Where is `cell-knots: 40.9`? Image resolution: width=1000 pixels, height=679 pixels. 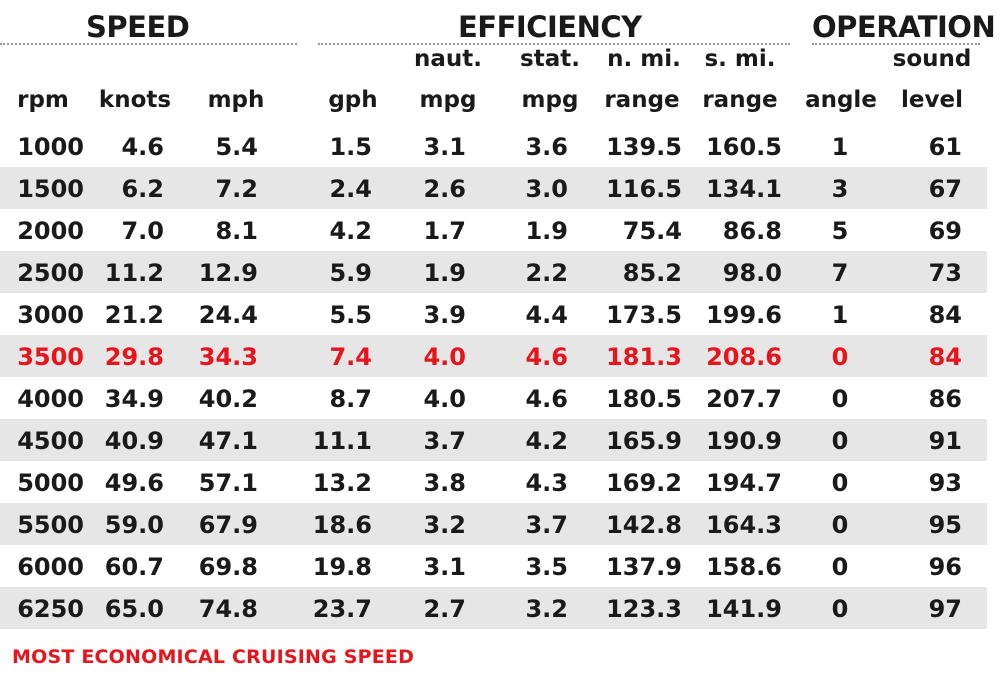 cell-knots: 40.9 is located at coordinates (134, 441).